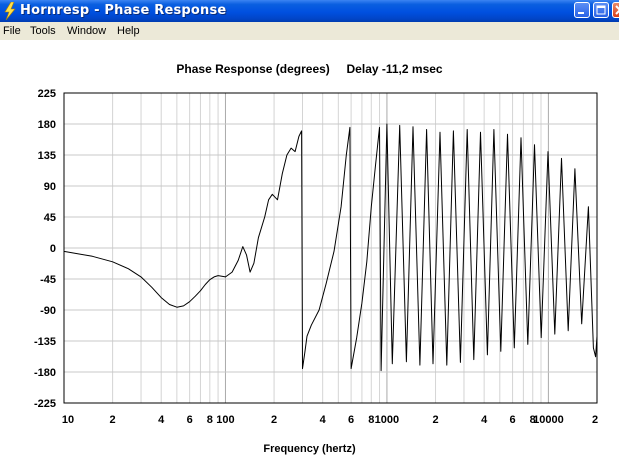 The width and height of the screenshot is (619, 462). What do you see at coordinates (253, 69) in the screenshot?
I see `chart-title-text: Phase Response (degrees)` at bounding box center [253, 69].